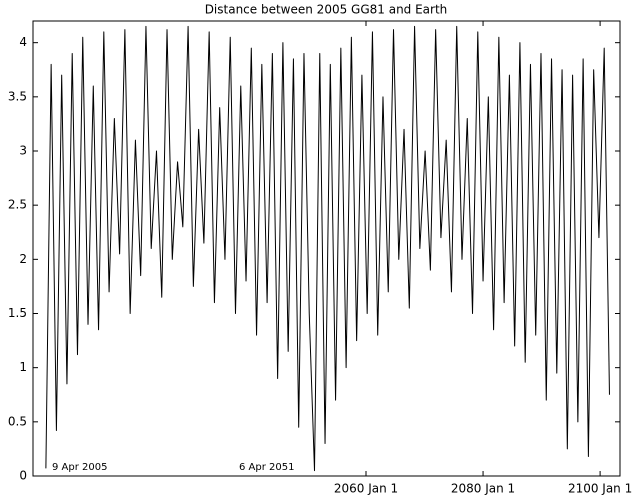 This screenshot has height=498, width=633. I want to click on y-tick-label: 0.5, so click(17, 421).